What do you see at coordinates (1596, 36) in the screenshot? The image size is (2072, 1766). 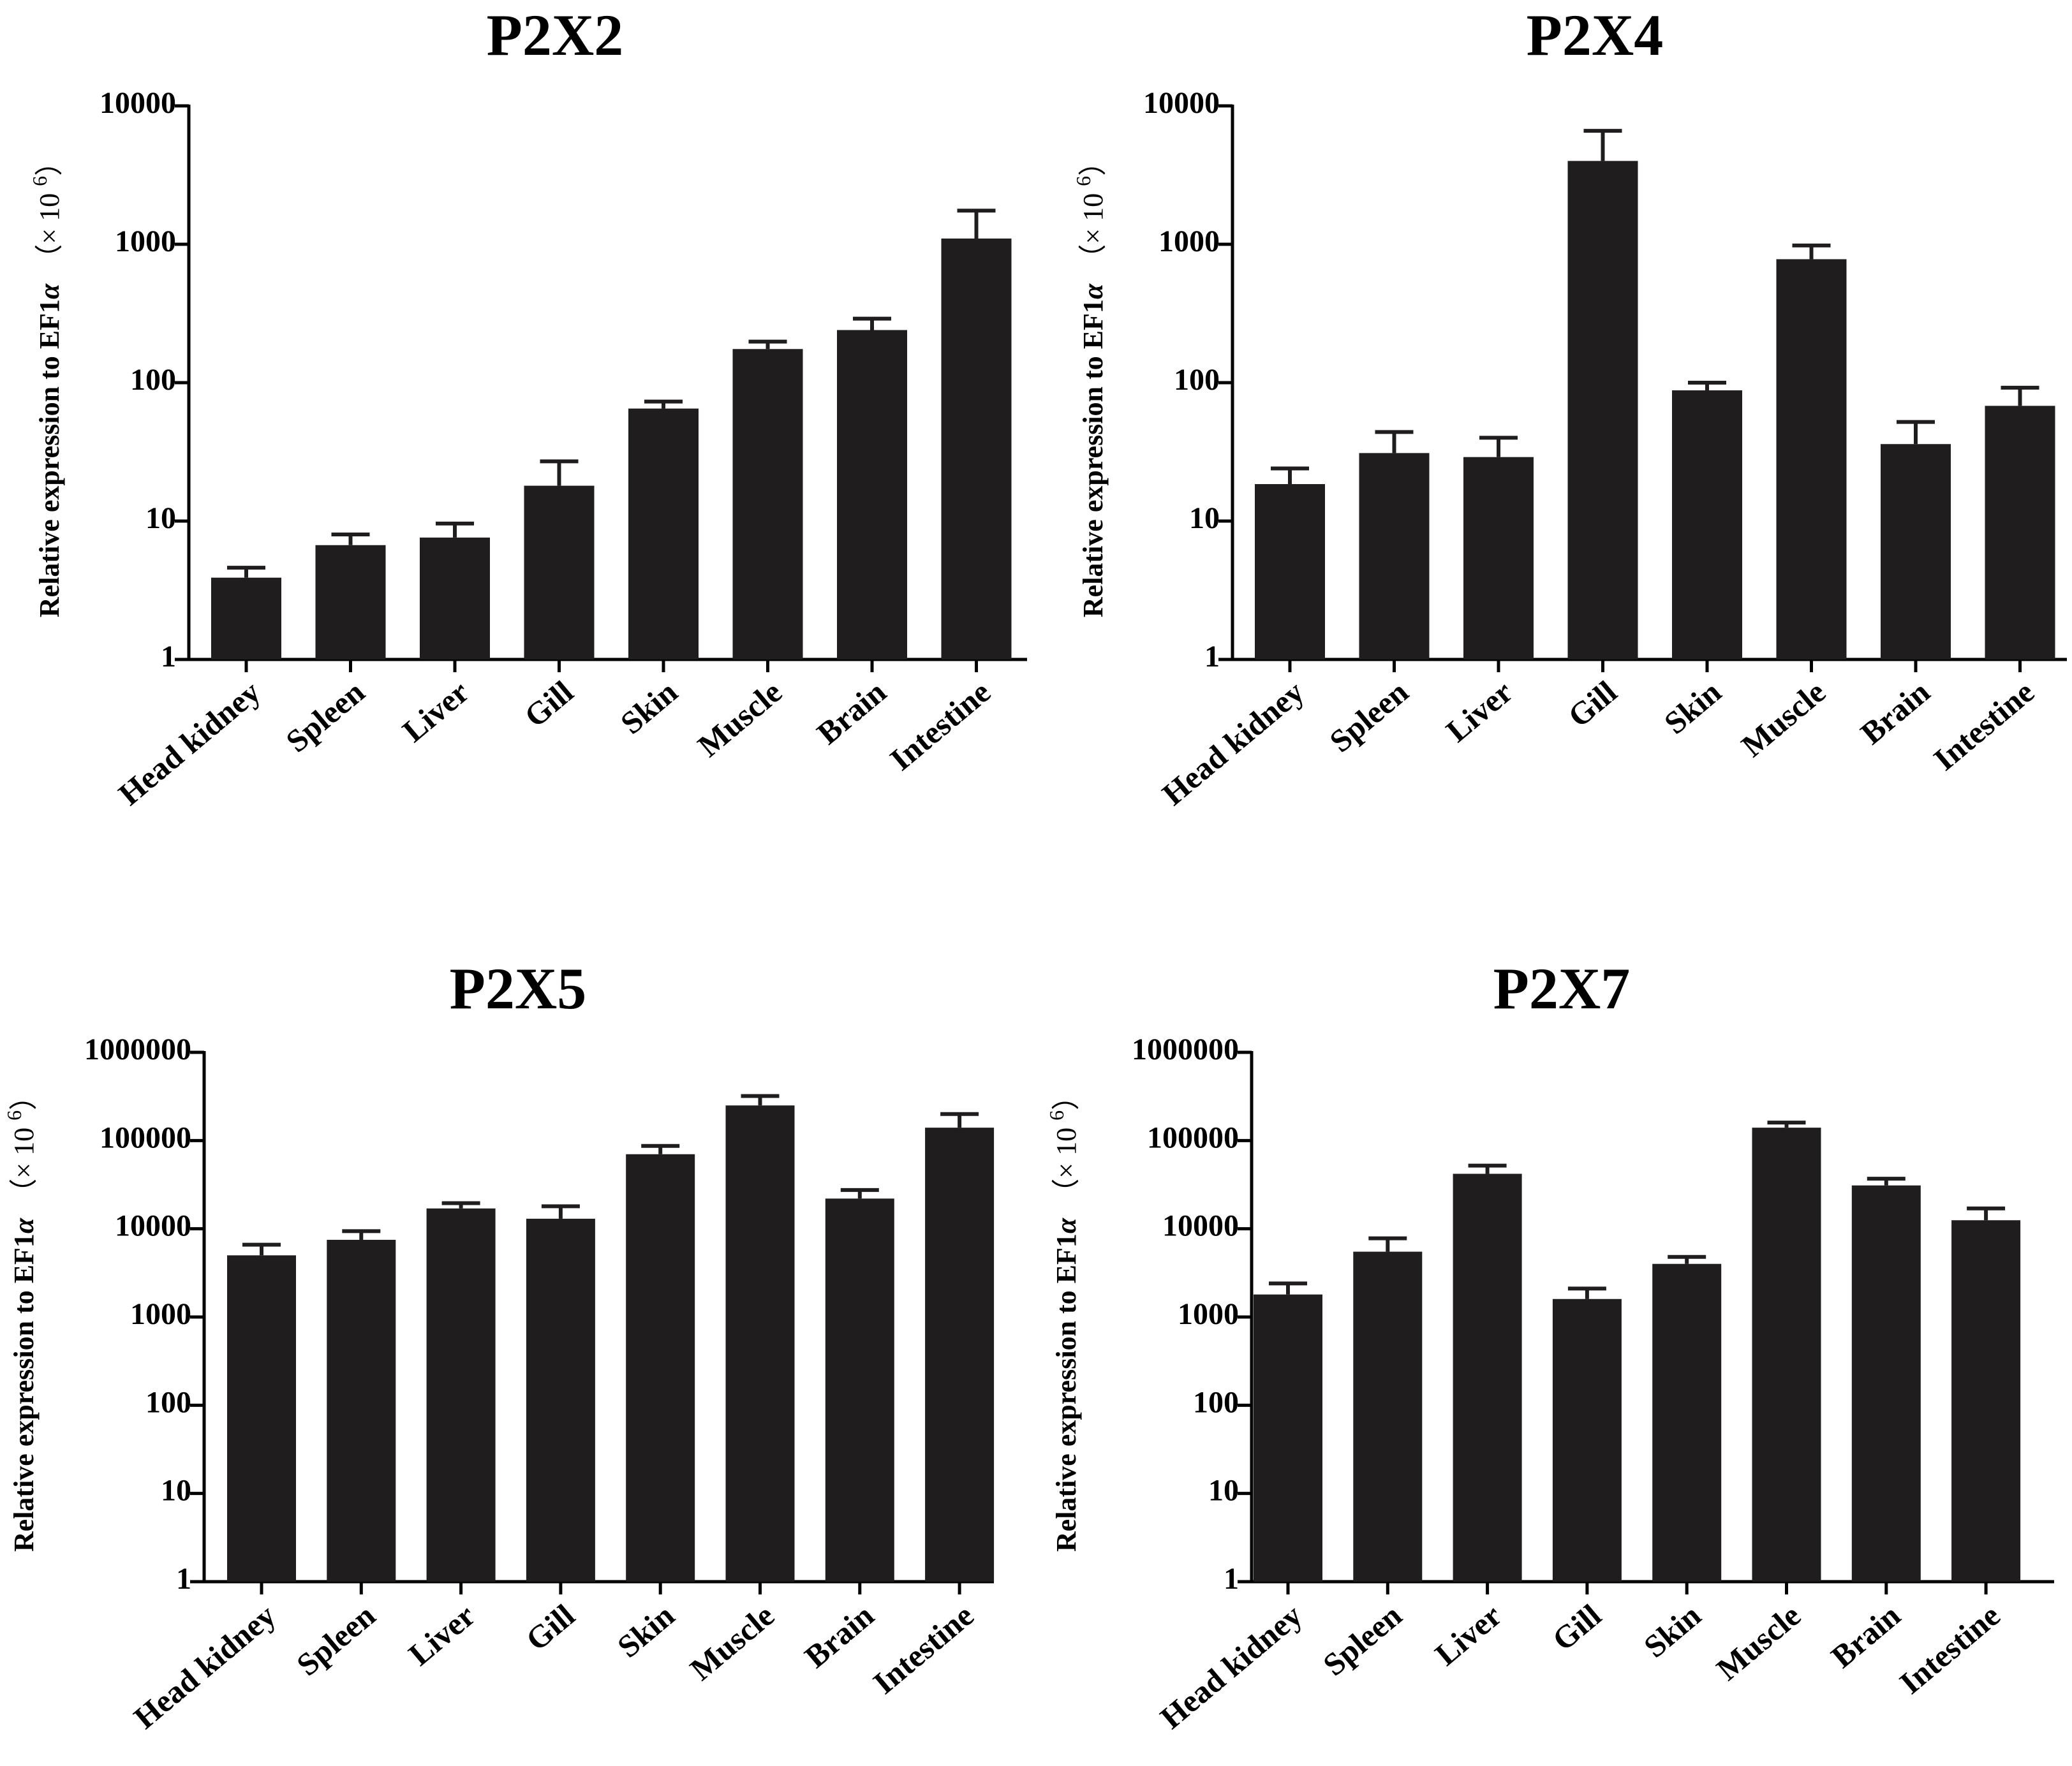 I see `chart-title: P2X4` at bounding box center [1596, 36].